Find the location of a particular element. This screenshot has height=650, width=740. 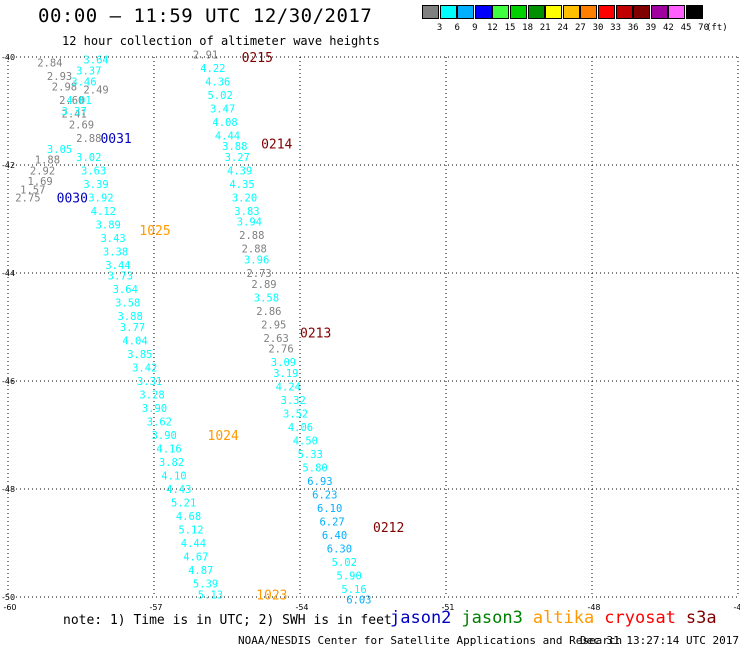

swh-value-label: 3.20 is located at coordinates (244, 198).